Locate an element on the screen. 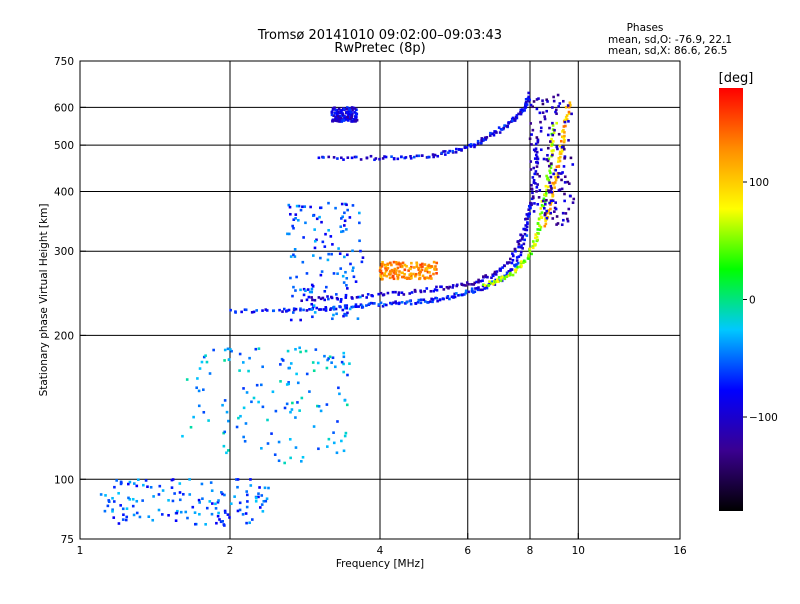 This screenshot has width=800, height=604. chart-title: Tromsø 20141010 09:02:00–09:03:43 is located at coordinates (379, 35).